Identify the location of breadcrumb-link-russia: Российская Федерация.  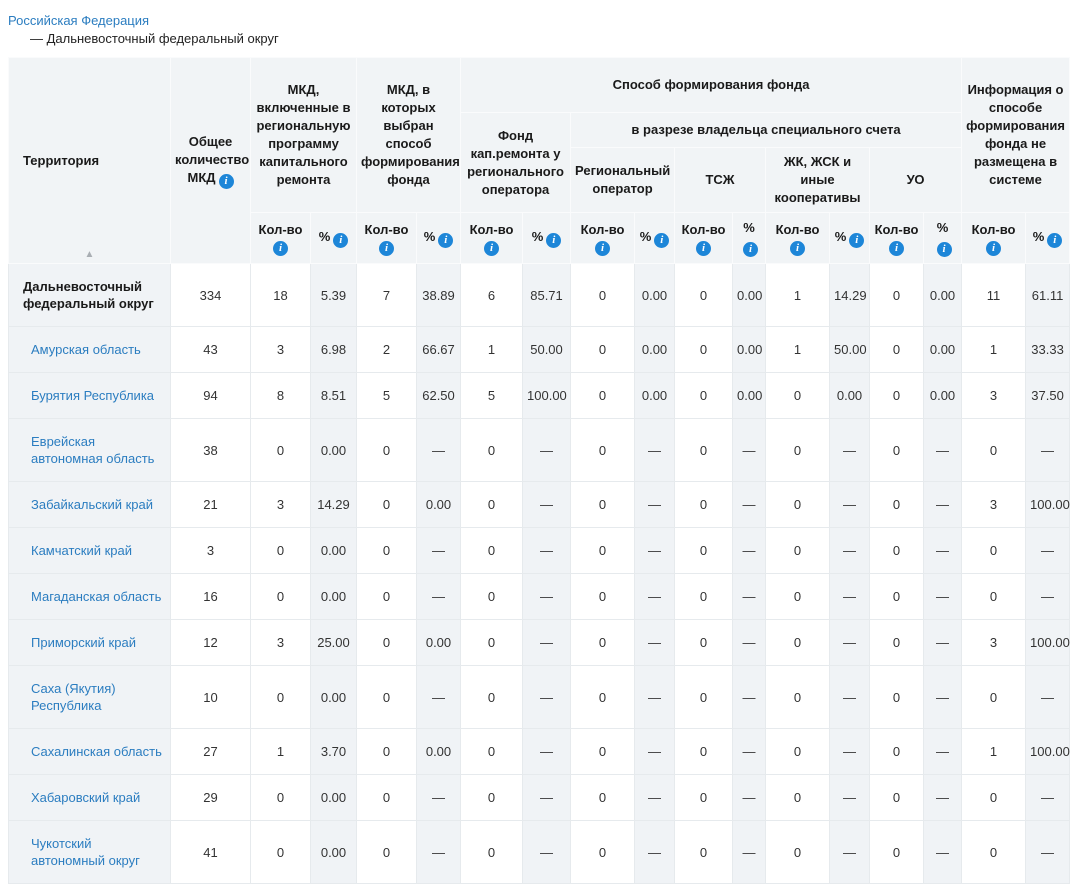
(79, 20).